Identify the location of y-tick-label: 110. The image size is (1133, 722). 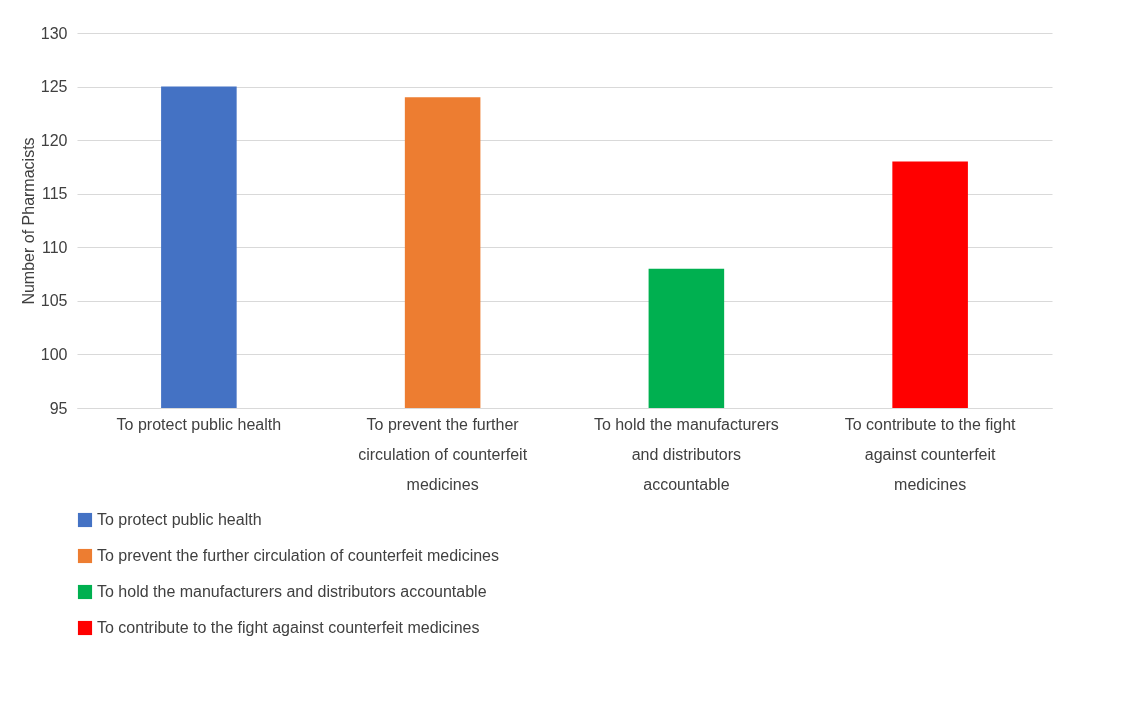
(54, 247).